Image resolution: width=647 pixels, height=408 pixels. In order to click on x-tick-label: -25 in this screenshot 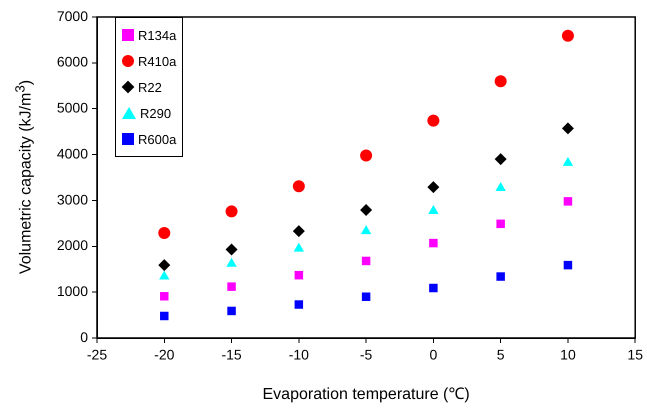, I will do `click(97, 354)`.